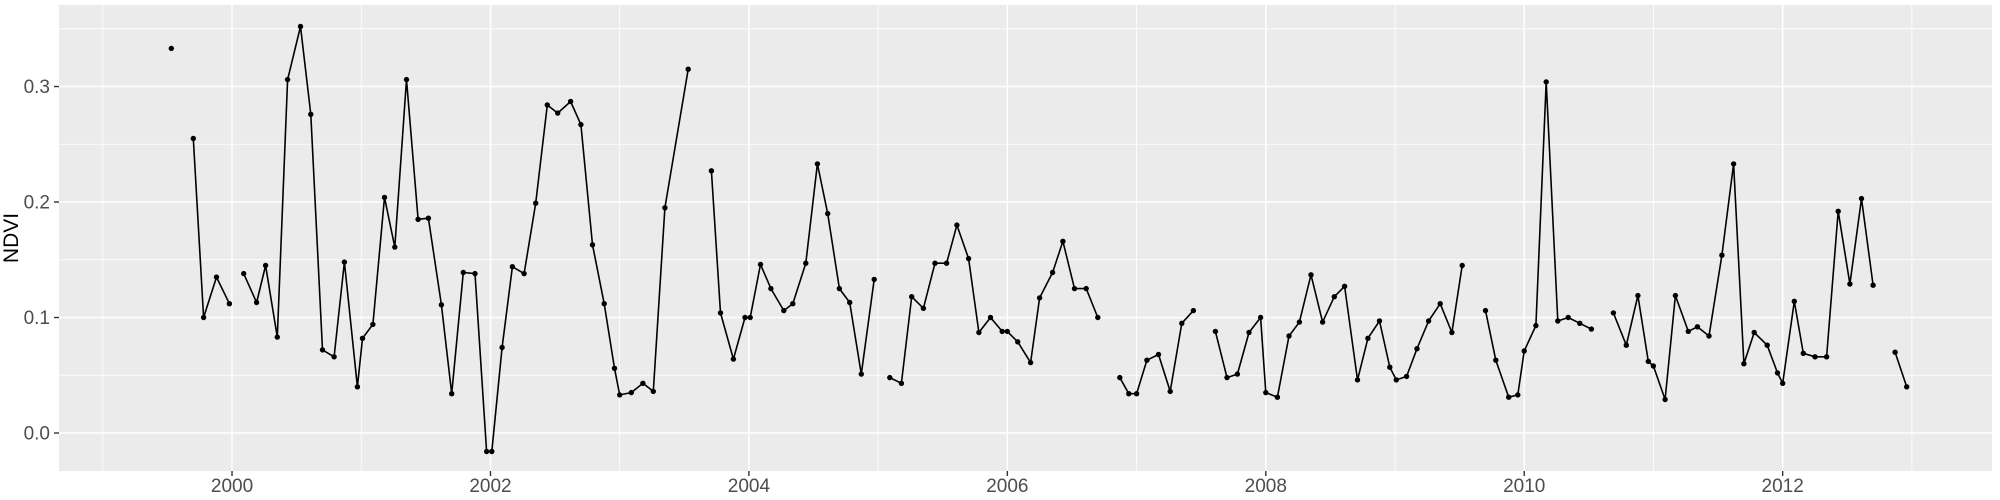  Describe the element at coordinates (37, 87) in the screenshot. I see `y-tick-label: 0.3` at that location.